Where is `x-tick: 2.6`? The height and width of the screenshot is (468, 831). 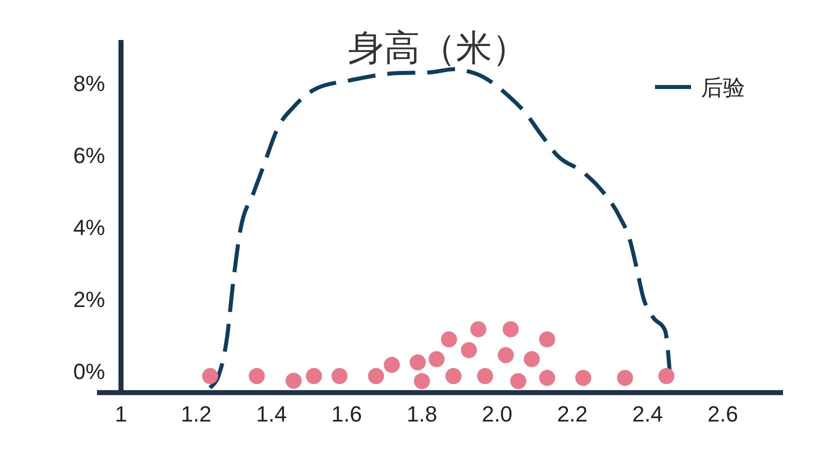
x-tick: 2.6 is located at coordinates (723, 414).